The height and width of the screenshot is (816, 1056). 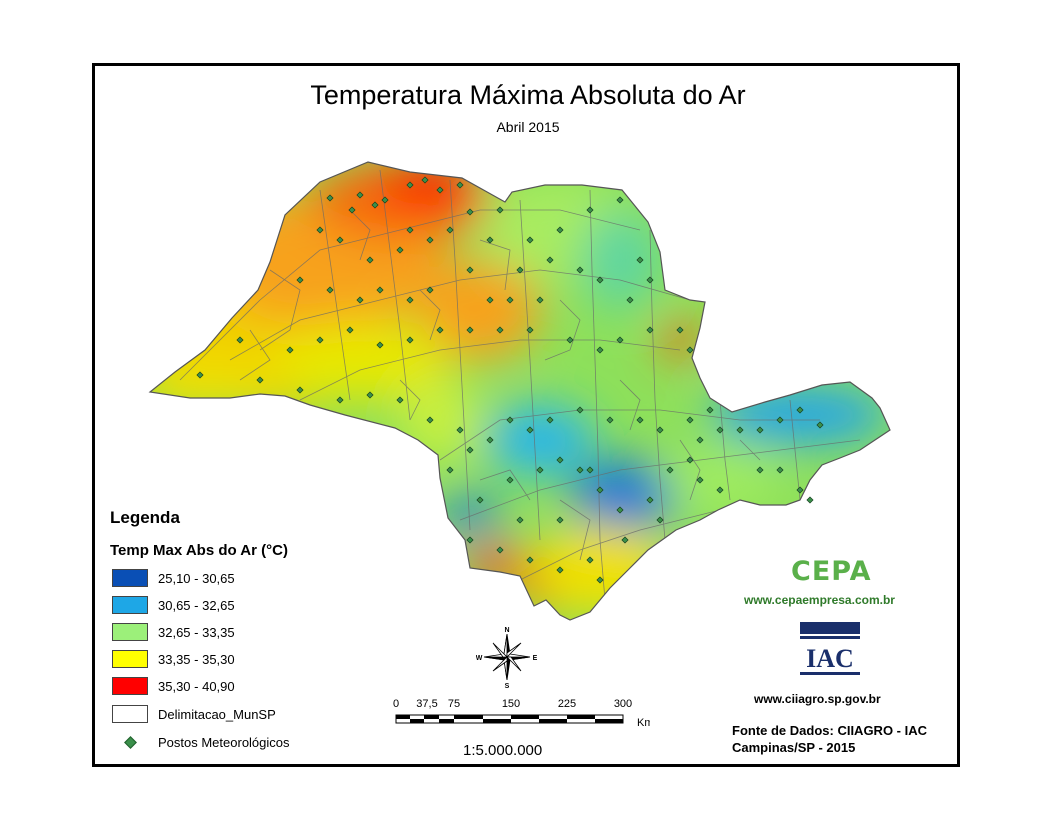 What do you see at coordinates (819, 600) in the screenshot?
I see `cepa-url: www.cepaempresa.com.br` at bounding box center [819, 600].